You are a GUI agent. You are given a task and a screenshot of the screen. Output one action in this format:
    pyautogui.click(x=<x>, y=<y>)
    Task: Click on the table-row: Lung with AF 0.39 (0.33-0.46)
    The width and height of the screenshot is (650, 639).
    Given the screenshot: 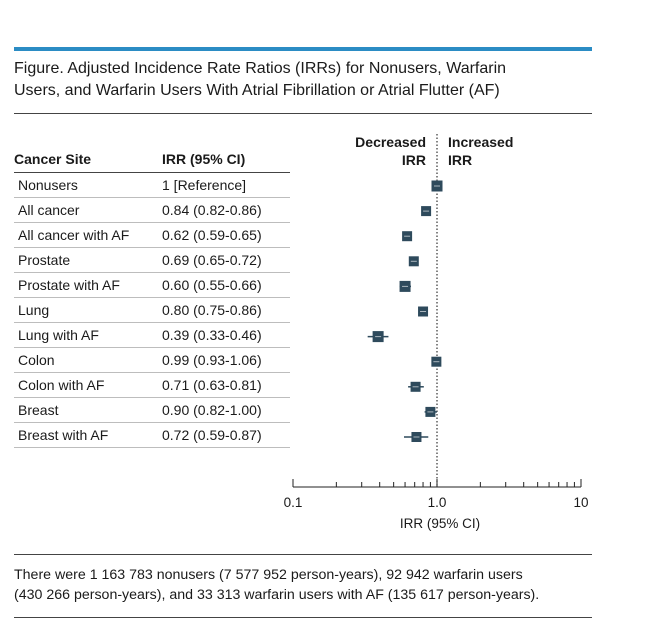 What is the action you would take?
    pyautogui.click(x=152, y=335)
    